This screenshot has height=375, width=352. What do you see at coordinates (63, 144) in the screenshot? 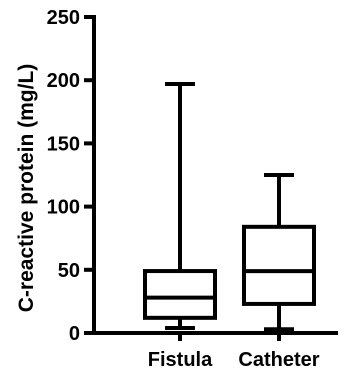
I see `y-tick-label: 150` at bounding box center [63, 144].